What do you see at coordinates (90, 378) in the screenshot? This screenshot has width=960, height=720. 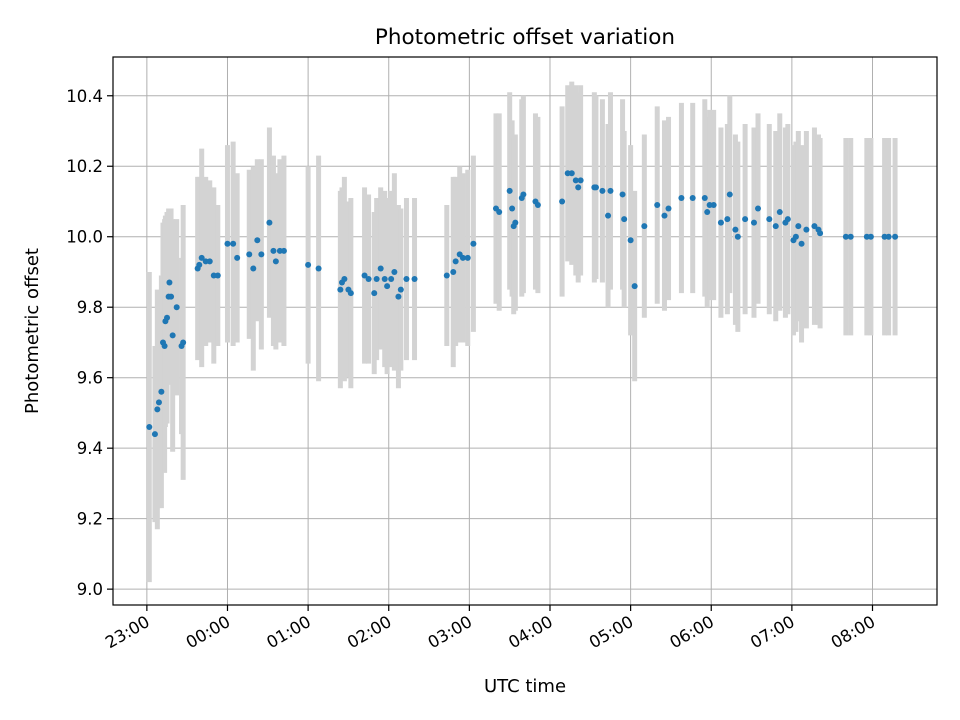 I see `y-tick-label: 9.6` at bounding box center [90, 378].